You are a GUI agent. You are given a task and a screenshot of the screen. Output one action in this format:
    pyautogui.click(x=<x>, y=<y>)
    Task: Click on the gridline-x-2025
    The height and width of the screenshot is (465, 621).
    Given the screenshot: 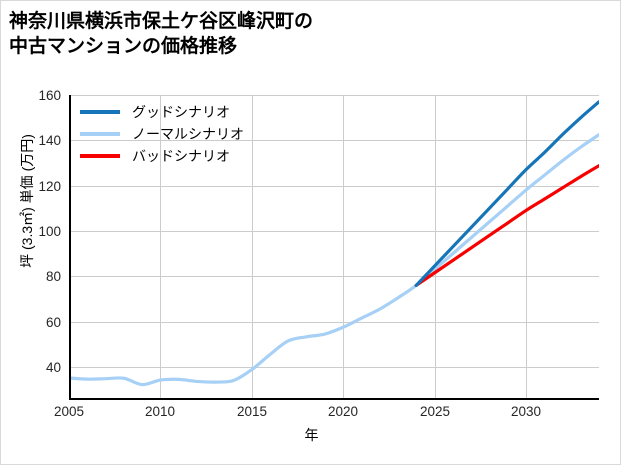 What is the action you would take?
    pyautogui.click(x=435, y=247)
    